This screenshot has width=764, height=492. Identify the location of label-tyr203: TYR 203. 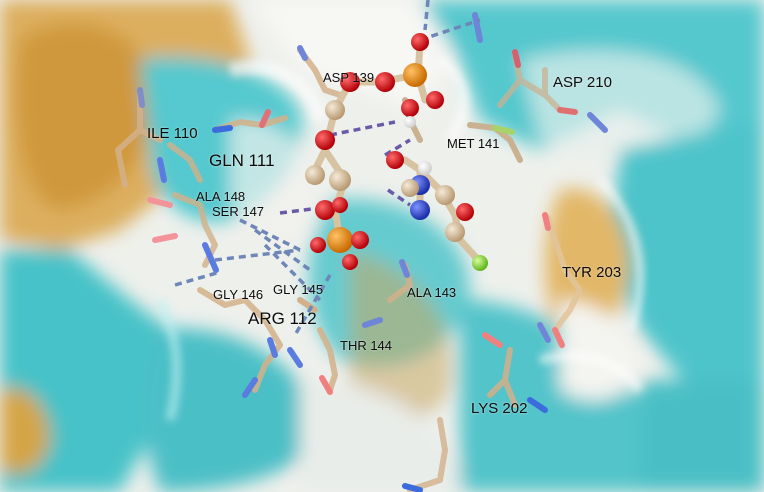
(592, 272).